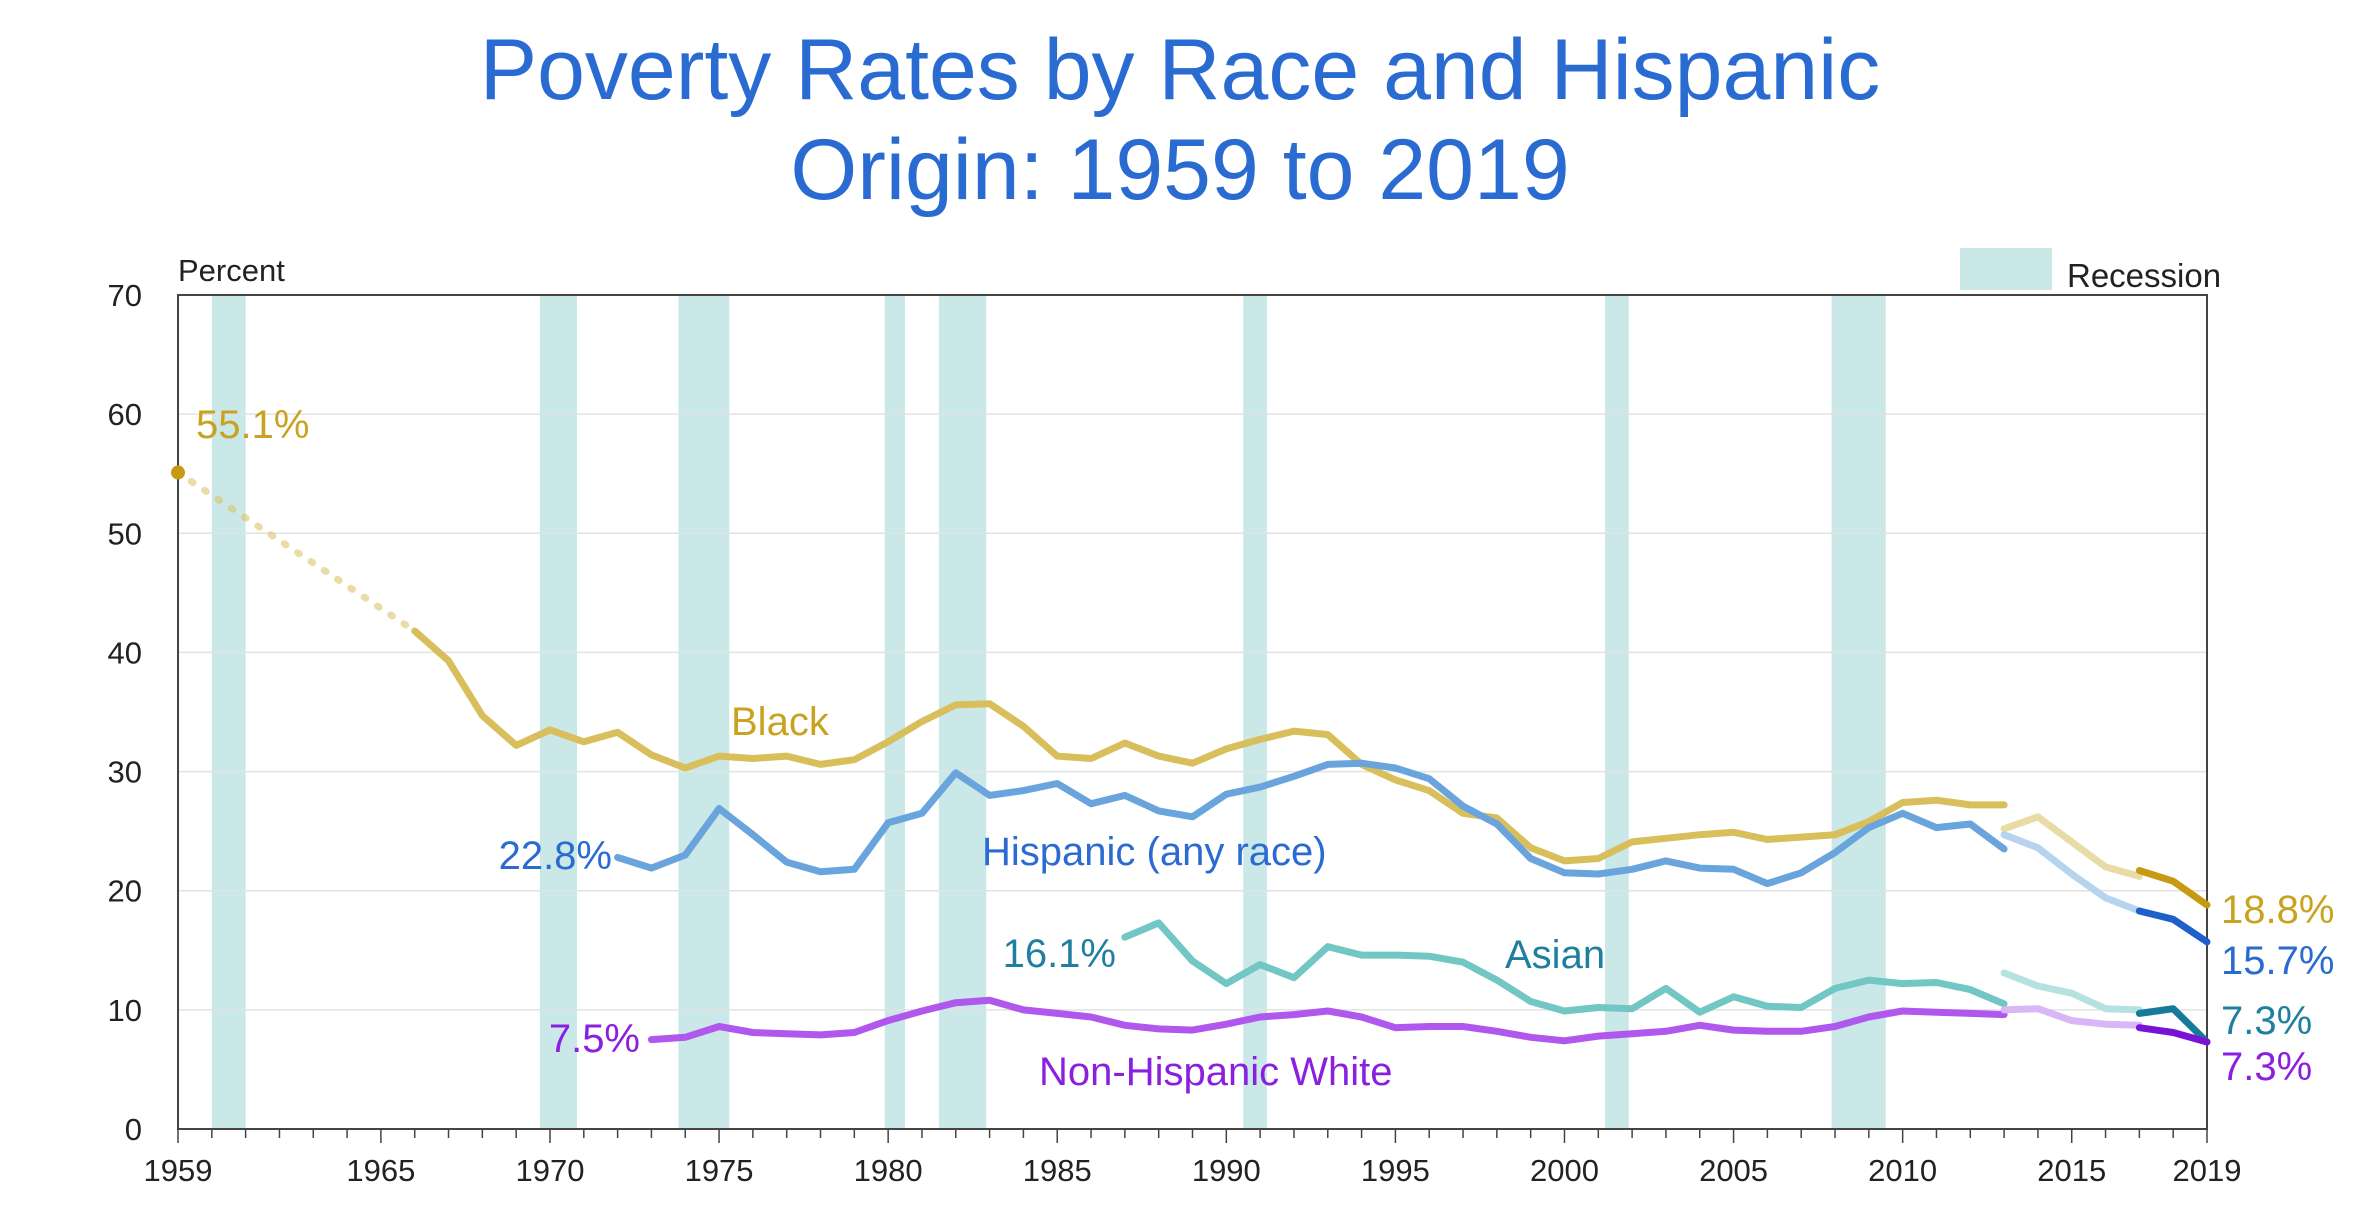  I want to click on x-tick-label: 1959, so click(178, 1170).